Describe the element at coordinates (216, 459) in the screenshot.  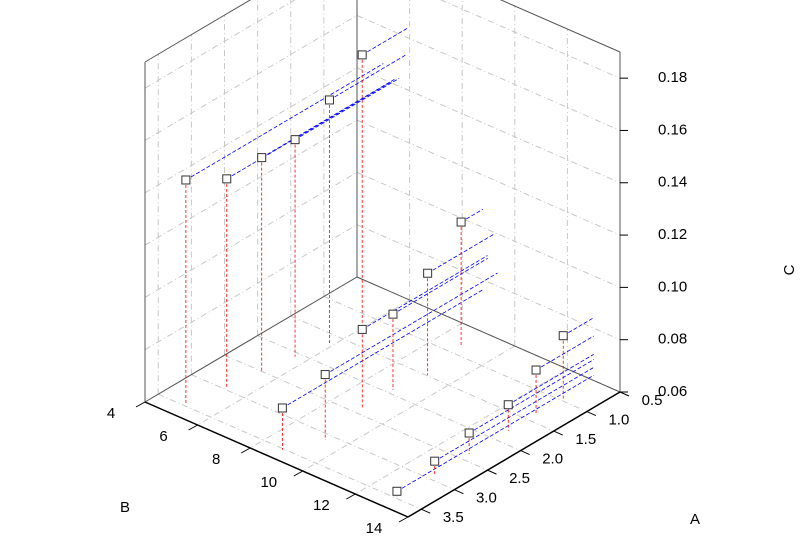
I see `y-tick-label: 8` at that location.